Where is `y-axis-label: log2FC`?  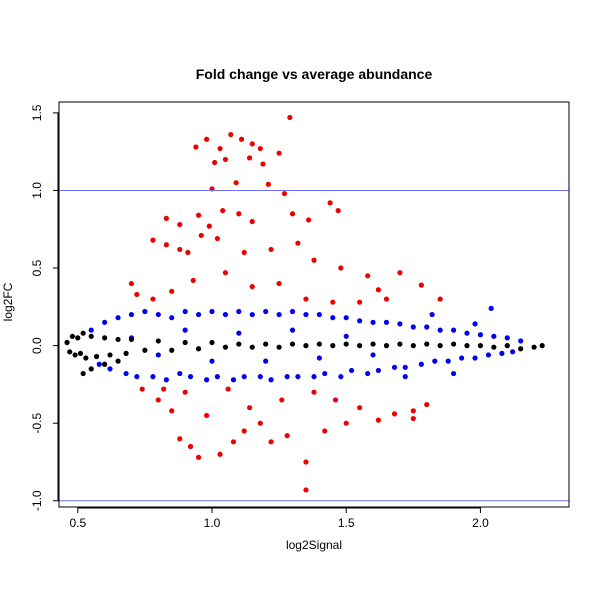 y-axis-label: log2FC is located at coordinates (8, 301).